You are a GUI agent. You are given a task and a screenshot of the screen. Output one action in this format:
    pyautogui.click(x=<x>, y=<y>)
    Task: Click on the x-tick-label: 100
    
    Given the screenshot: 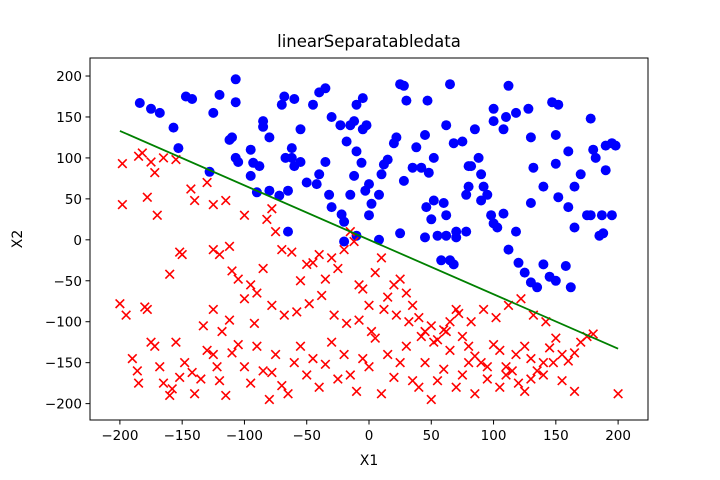 What is the action you would take?
    pyautogui.click(x=494, y=436)
    